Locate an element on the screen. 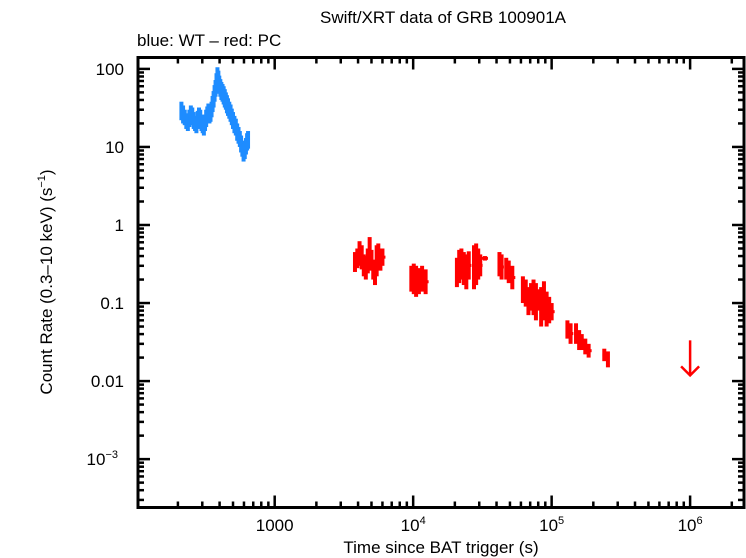  y-tick-label-base: 100 is located at coordinates (110, 69).